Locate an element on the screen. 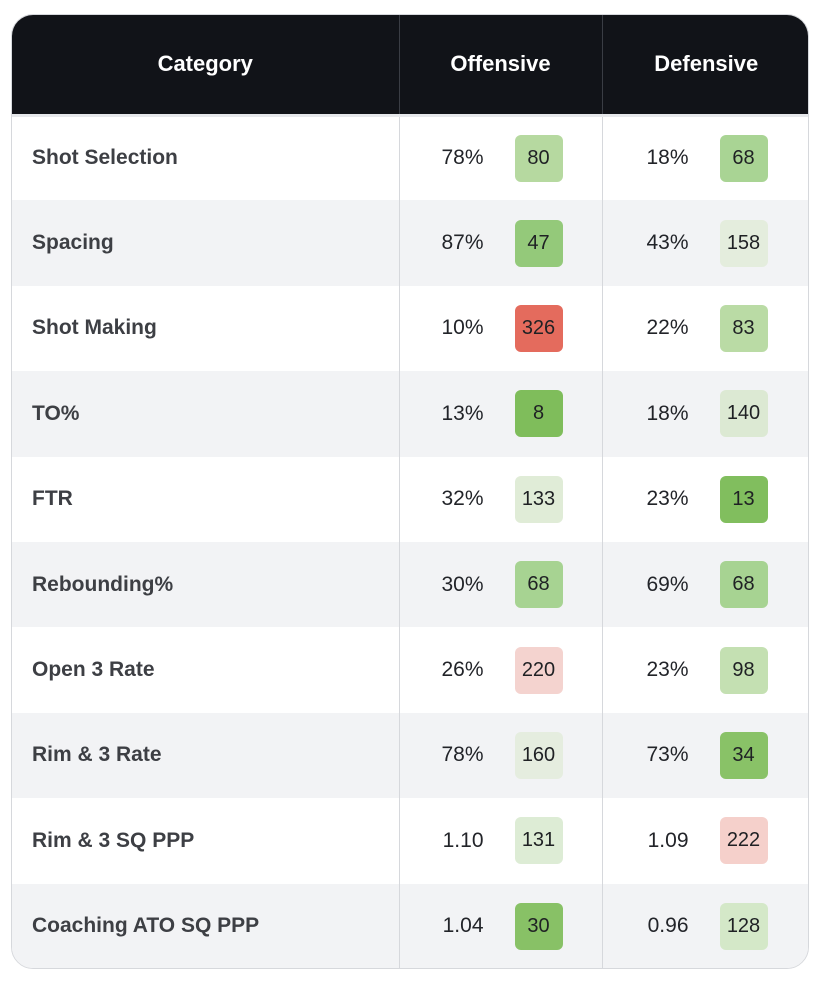 The width and height of the screenshot is (820, 982). offensive-rank-badge: 8 is located at coordinates (538, 414).